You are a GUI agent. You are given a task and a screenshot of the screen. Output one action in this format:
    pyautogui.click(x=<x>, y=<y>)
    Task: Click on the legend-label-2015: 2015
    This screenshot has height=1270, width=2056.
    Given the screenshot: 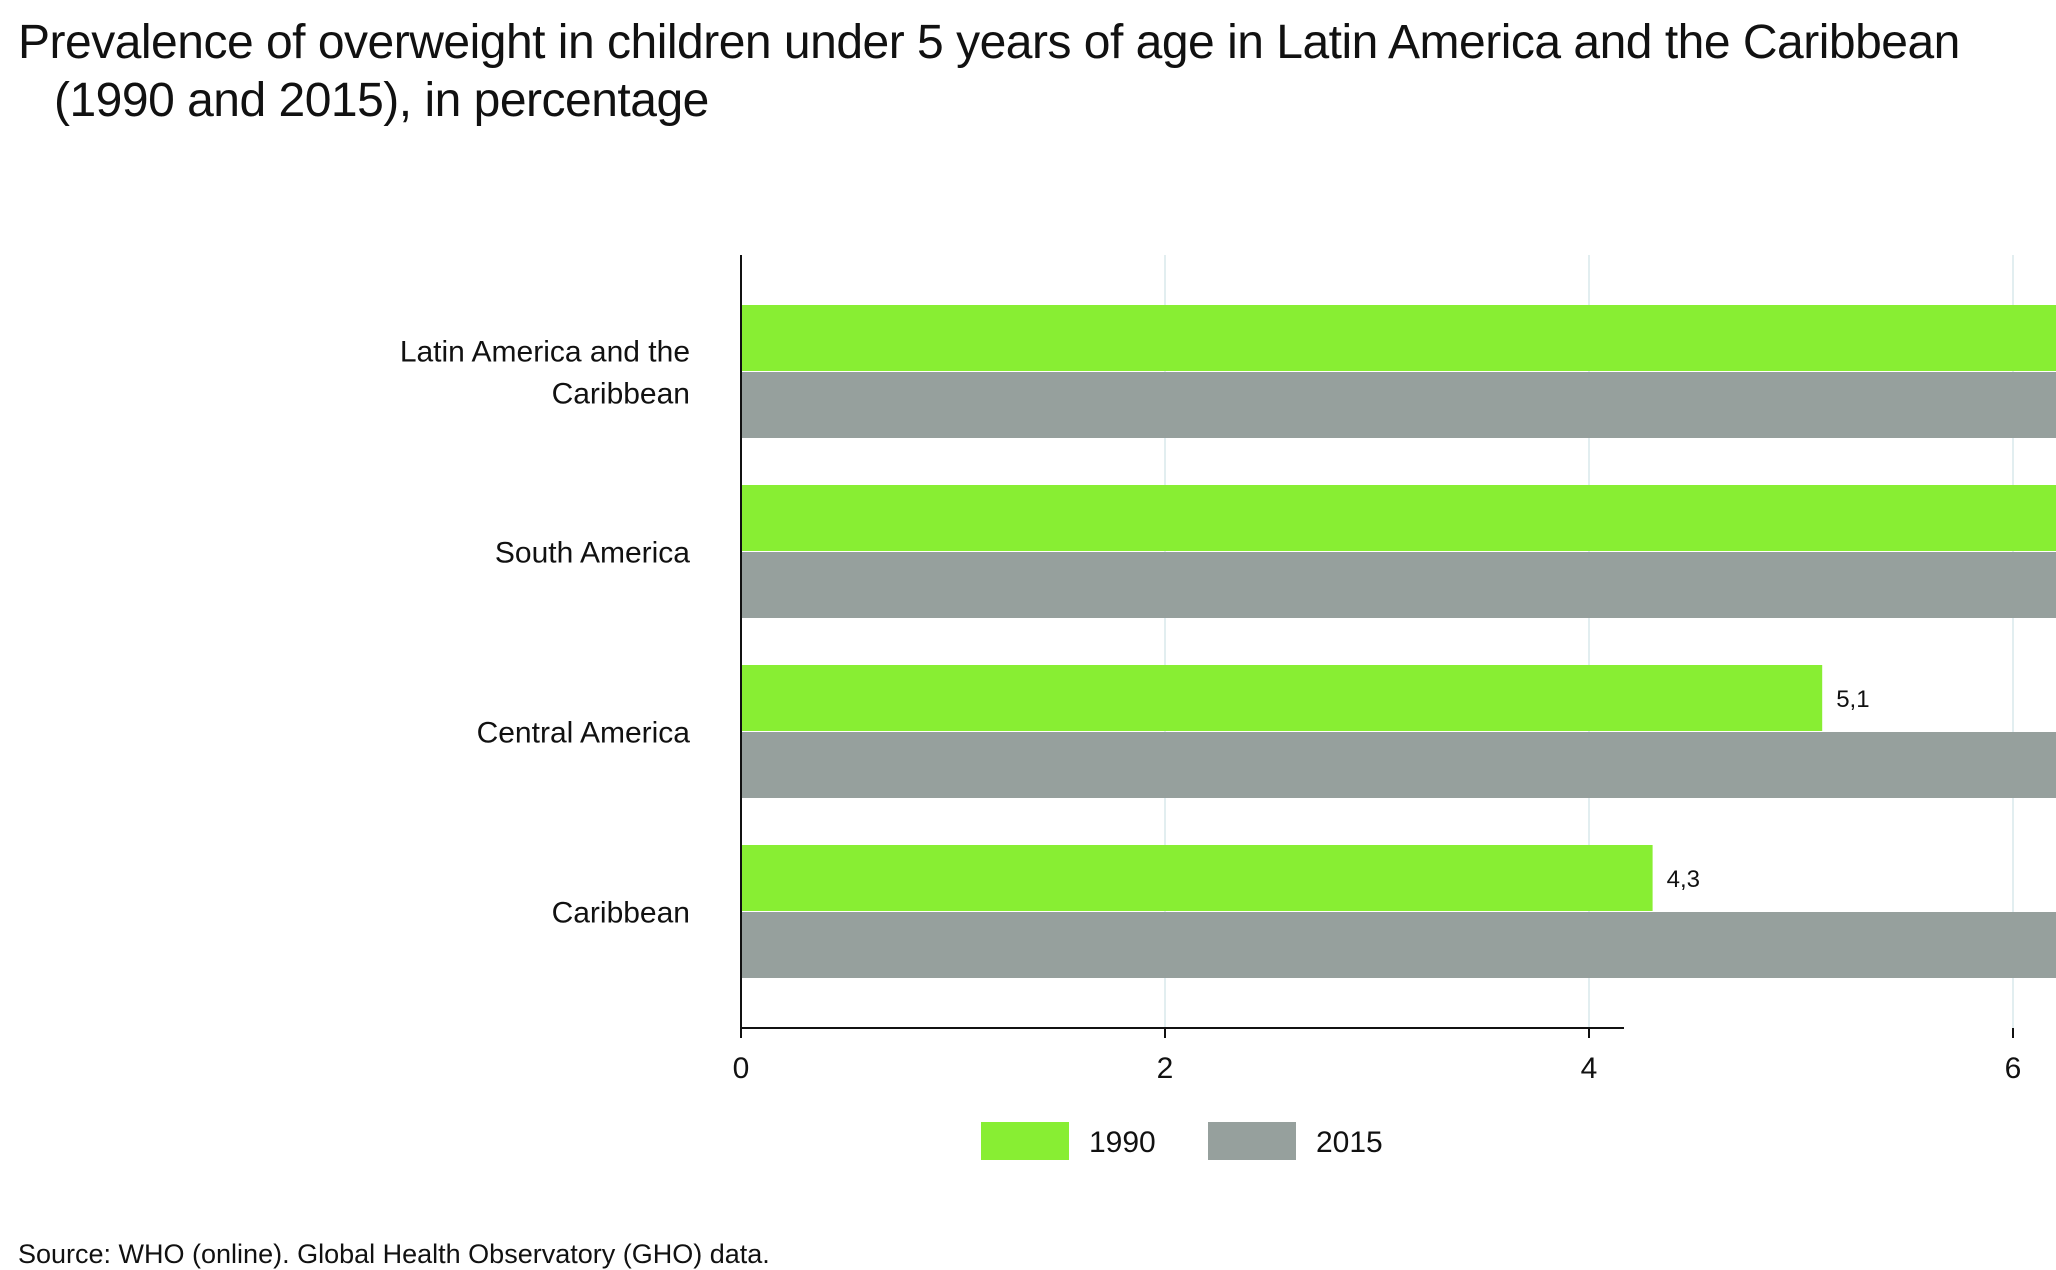 What is the action you would take?
    pyautogui.click(x=1349, y=1142)
    